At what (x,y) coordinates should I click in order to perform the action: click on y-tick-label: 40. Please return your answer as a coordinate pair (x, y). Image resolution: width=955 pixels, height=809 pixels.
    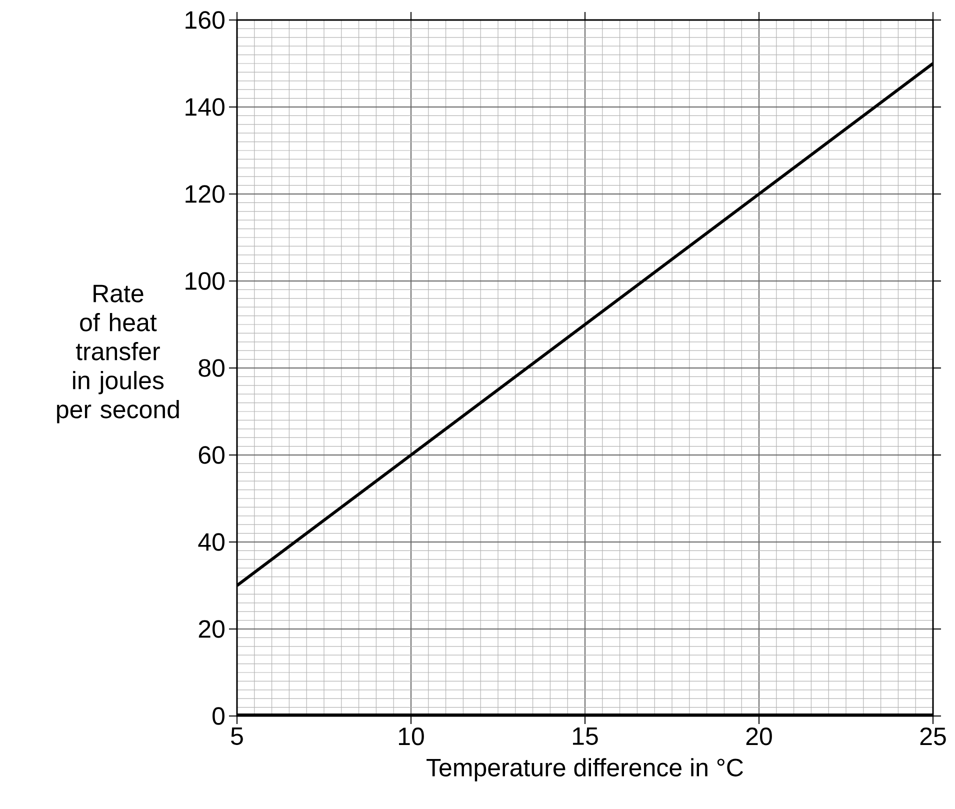
    Looking at the image, I should click on (211, 542).